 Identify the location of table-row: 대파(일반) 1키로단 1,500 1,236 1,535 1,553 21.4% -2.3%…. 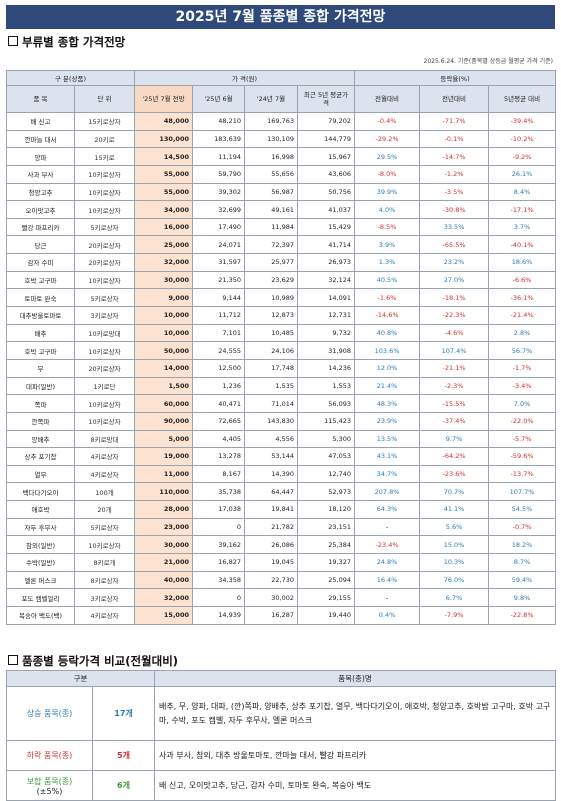
(281, 386).